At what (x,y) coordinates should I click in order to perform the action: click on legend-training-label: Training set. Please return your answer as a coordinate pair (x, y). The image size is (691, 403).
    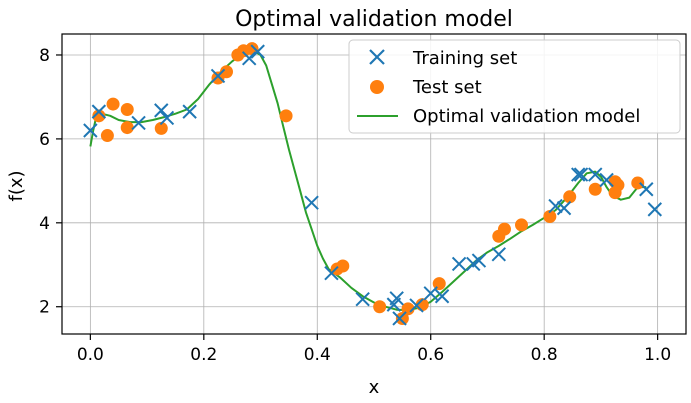
    Looking at the image, I should click on (464, 58).